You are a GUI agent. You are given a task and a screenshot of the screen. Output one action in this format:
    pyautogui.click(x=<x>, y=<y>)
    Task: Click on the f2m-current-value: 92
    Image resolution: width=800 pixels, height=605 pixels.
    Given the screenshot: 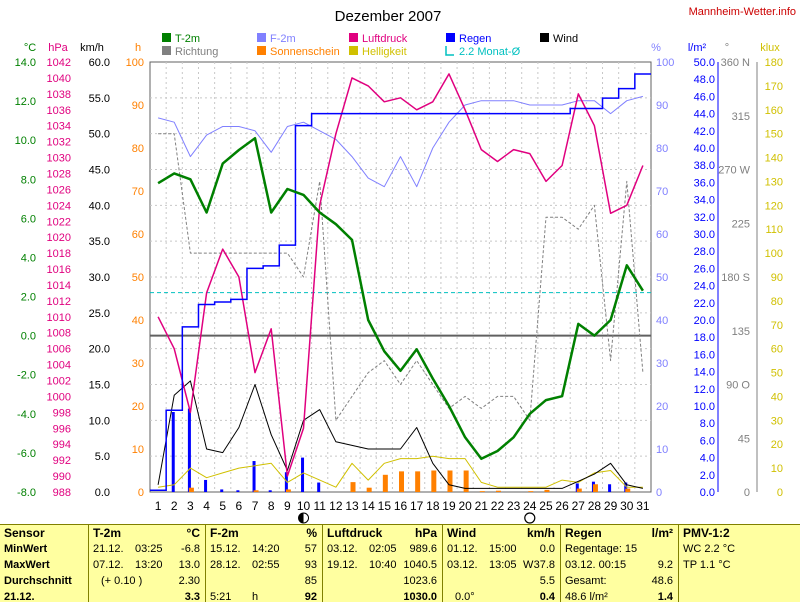 What is the action you would take?
    pyautogui.click(x=310, y=597)
    